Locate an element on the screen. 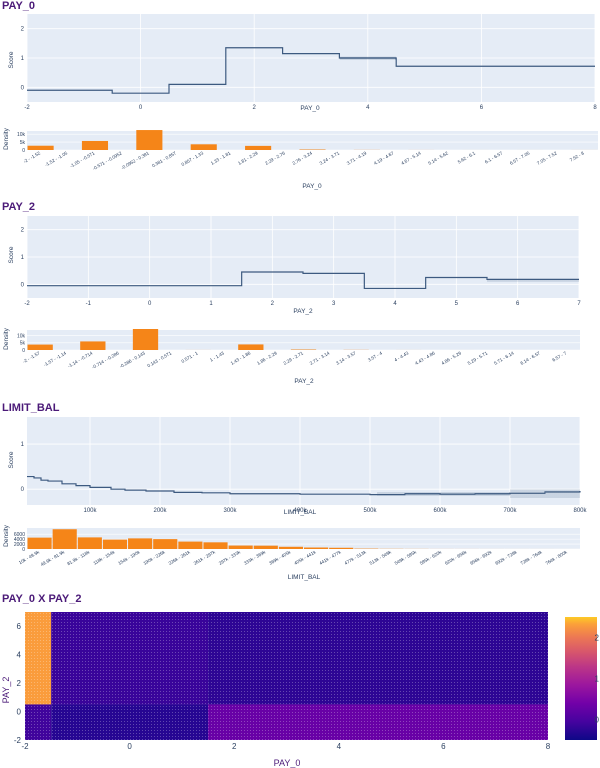 This screenshot has width=600, height=768. bin-label: 728k - 764k is located at coordinates (531, 557).